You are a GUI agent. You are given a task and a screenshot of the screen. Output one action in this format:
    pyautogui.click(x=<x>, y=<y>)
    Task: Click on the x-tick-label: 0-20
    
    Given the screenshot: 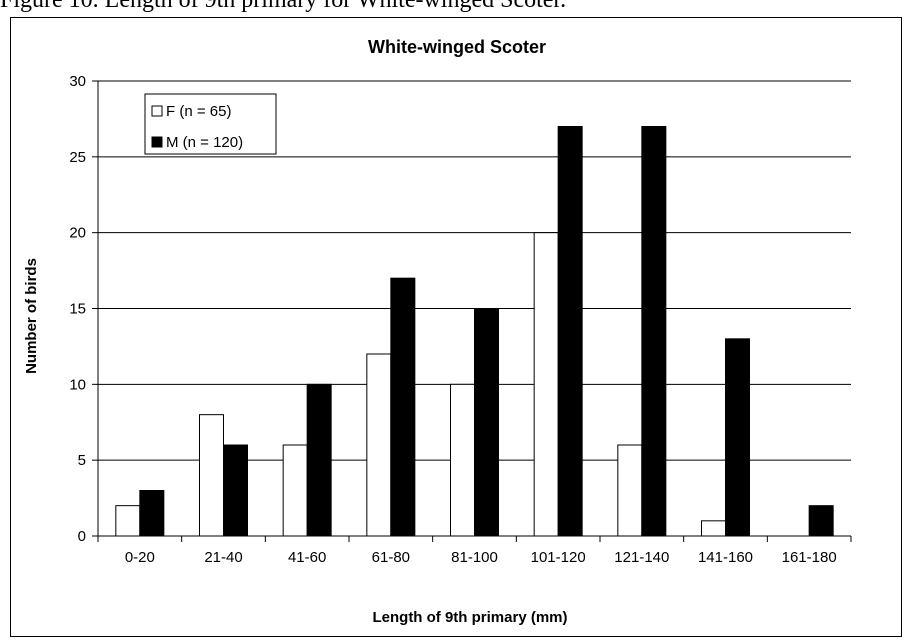 What is the action you would take?
    pyautogui.click(x=140, y=557)
    